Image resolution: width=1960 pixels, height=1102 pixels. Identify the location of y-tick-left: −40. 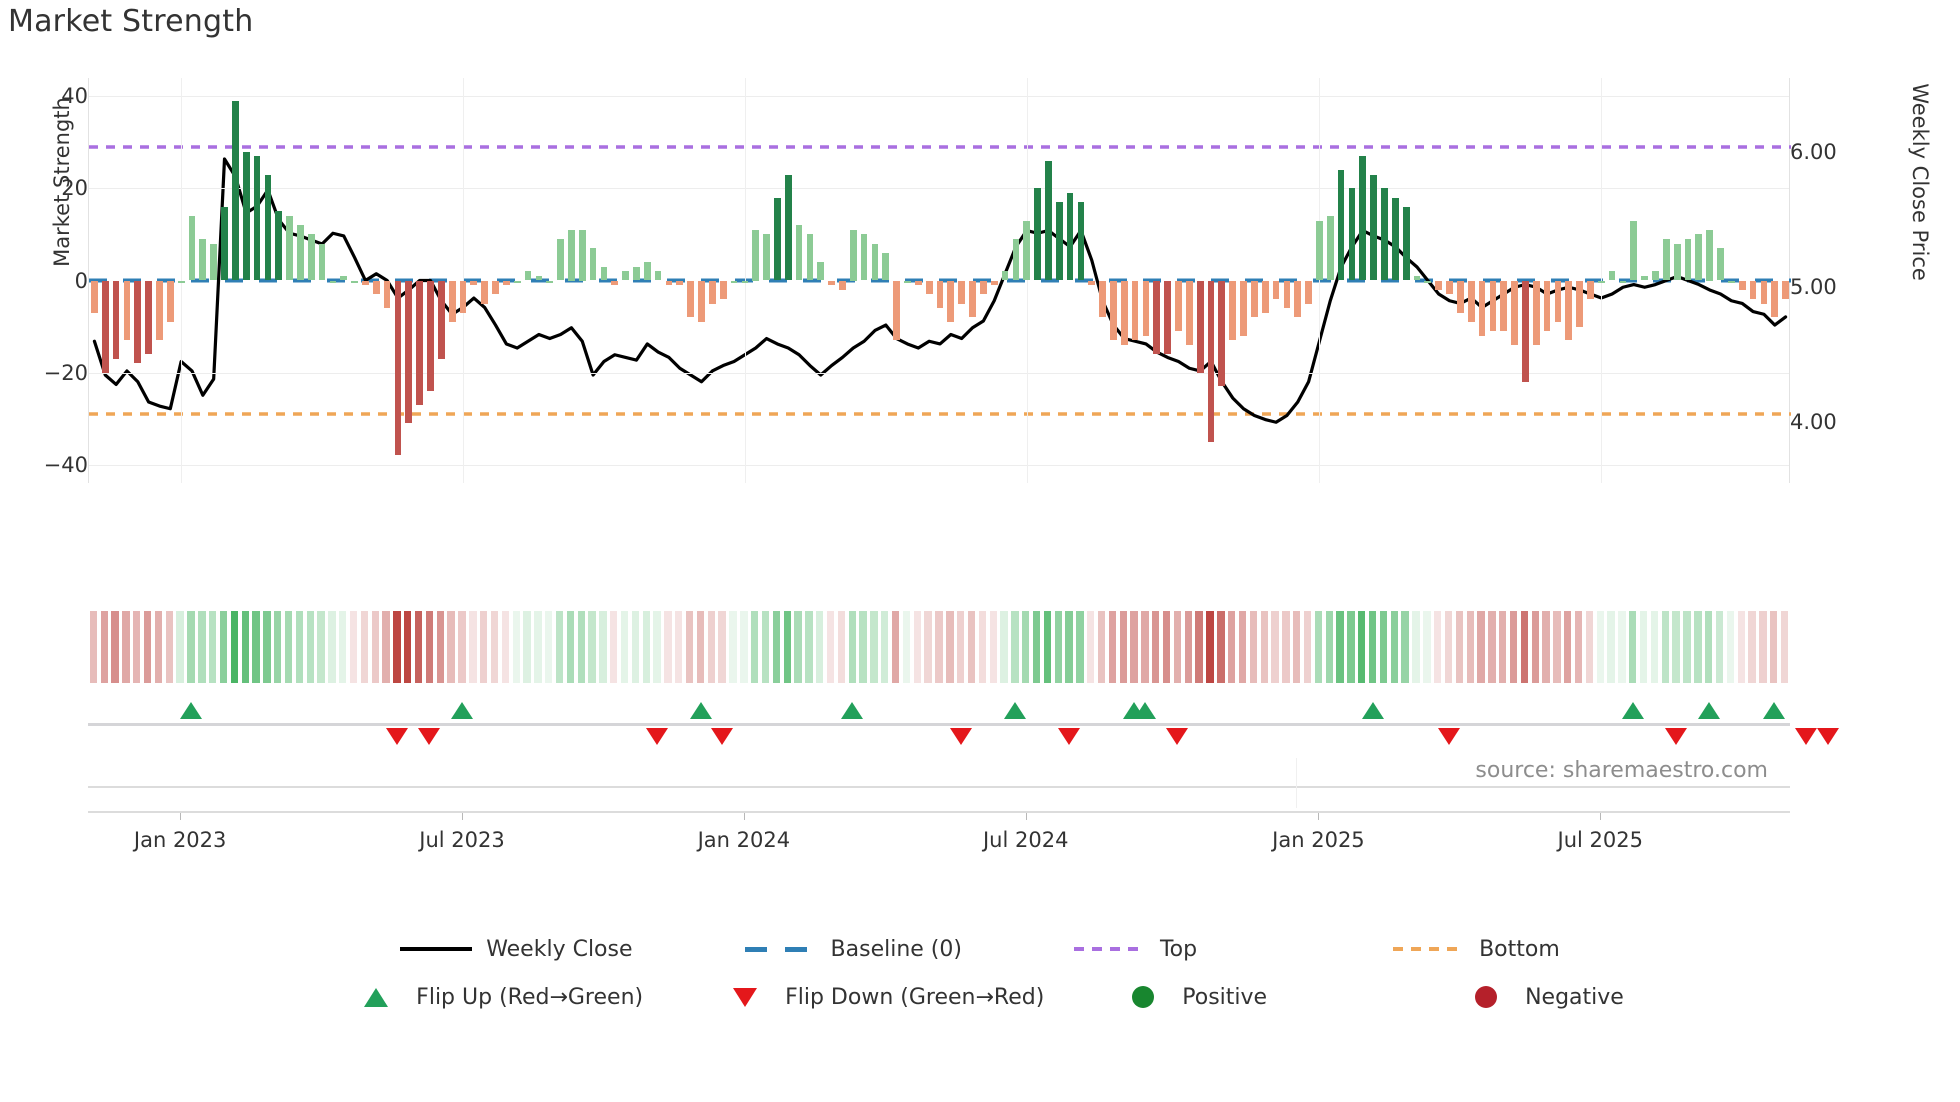
(65, 464).